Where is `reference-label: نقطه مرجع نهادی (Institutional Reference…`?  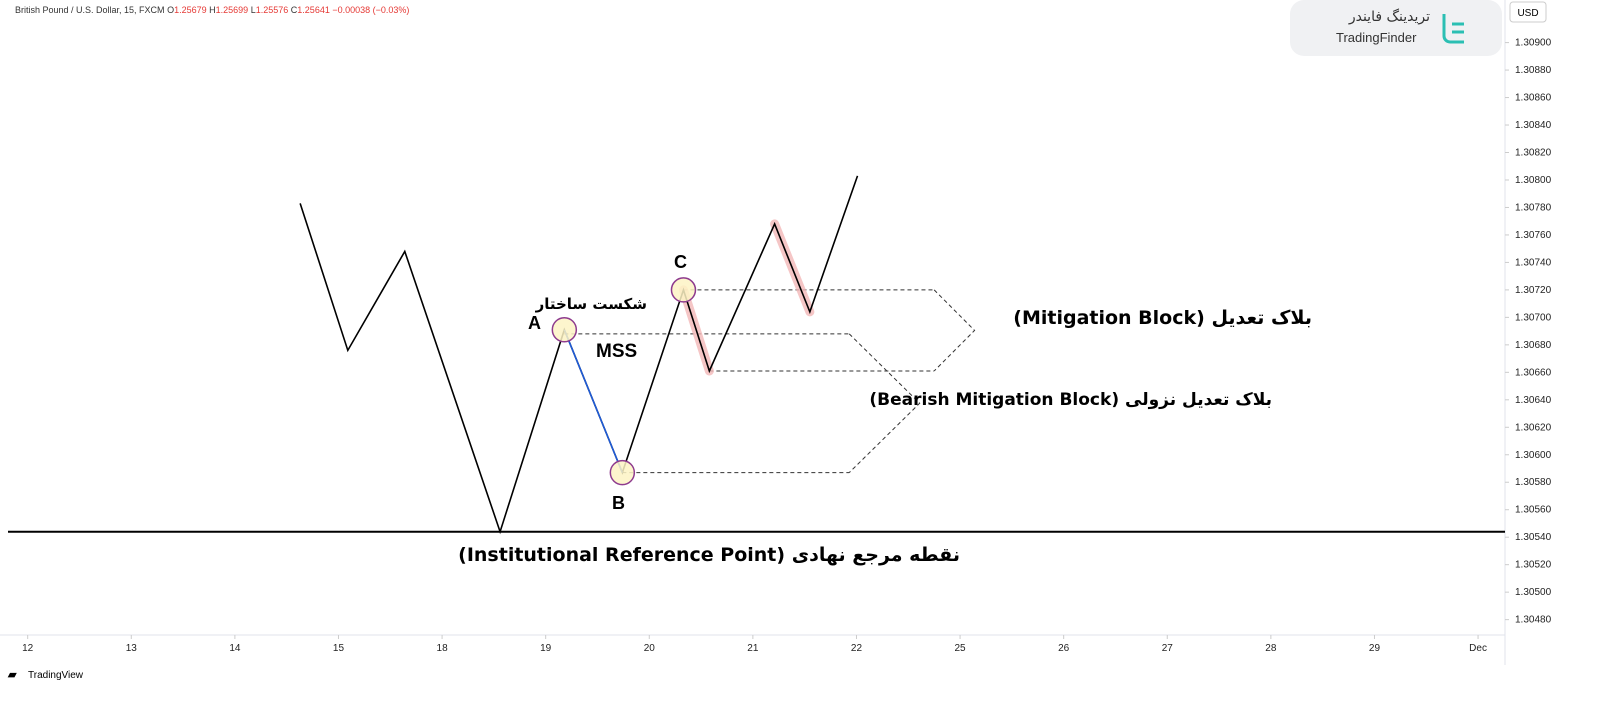 reference-label: نقطه مرجع نهادی (Institutional Reference… is located at coordinates (709, 555).